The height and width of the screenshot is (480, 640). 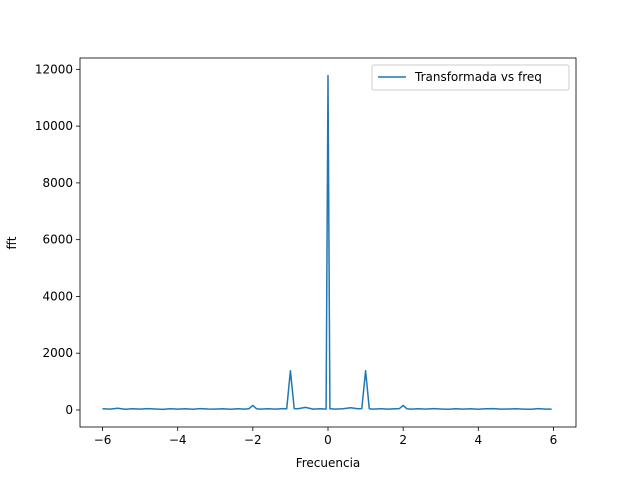 What do you see at coordinates (403, 440) in the screenshot?
I see `x-tick-label: 2` at bounding box center [403, 440].